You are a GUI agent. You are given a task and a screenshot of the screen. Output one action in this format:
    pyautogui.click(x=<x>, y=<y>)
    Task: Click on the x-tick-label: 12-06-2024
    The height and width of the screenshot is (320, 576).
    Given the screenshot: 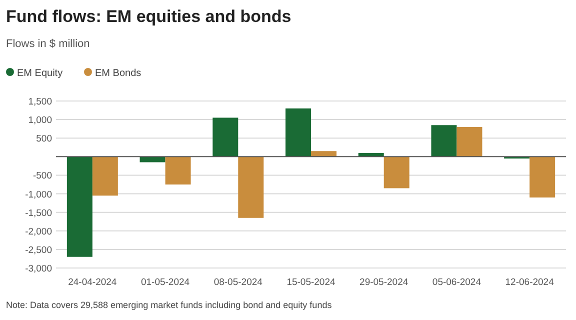 What is the action you would take?
    pyautogui.click(x=529, y=282)
    